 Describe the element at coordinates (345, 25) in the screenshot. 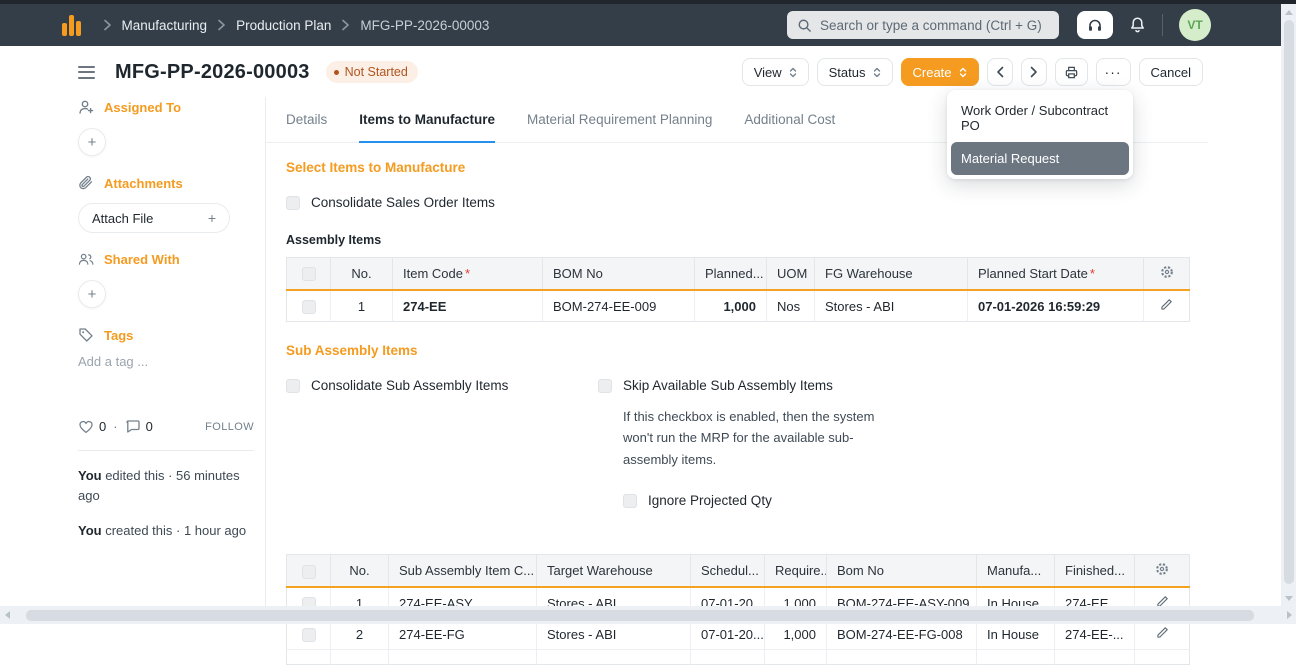

I see `chevron-right-icon` at that location.